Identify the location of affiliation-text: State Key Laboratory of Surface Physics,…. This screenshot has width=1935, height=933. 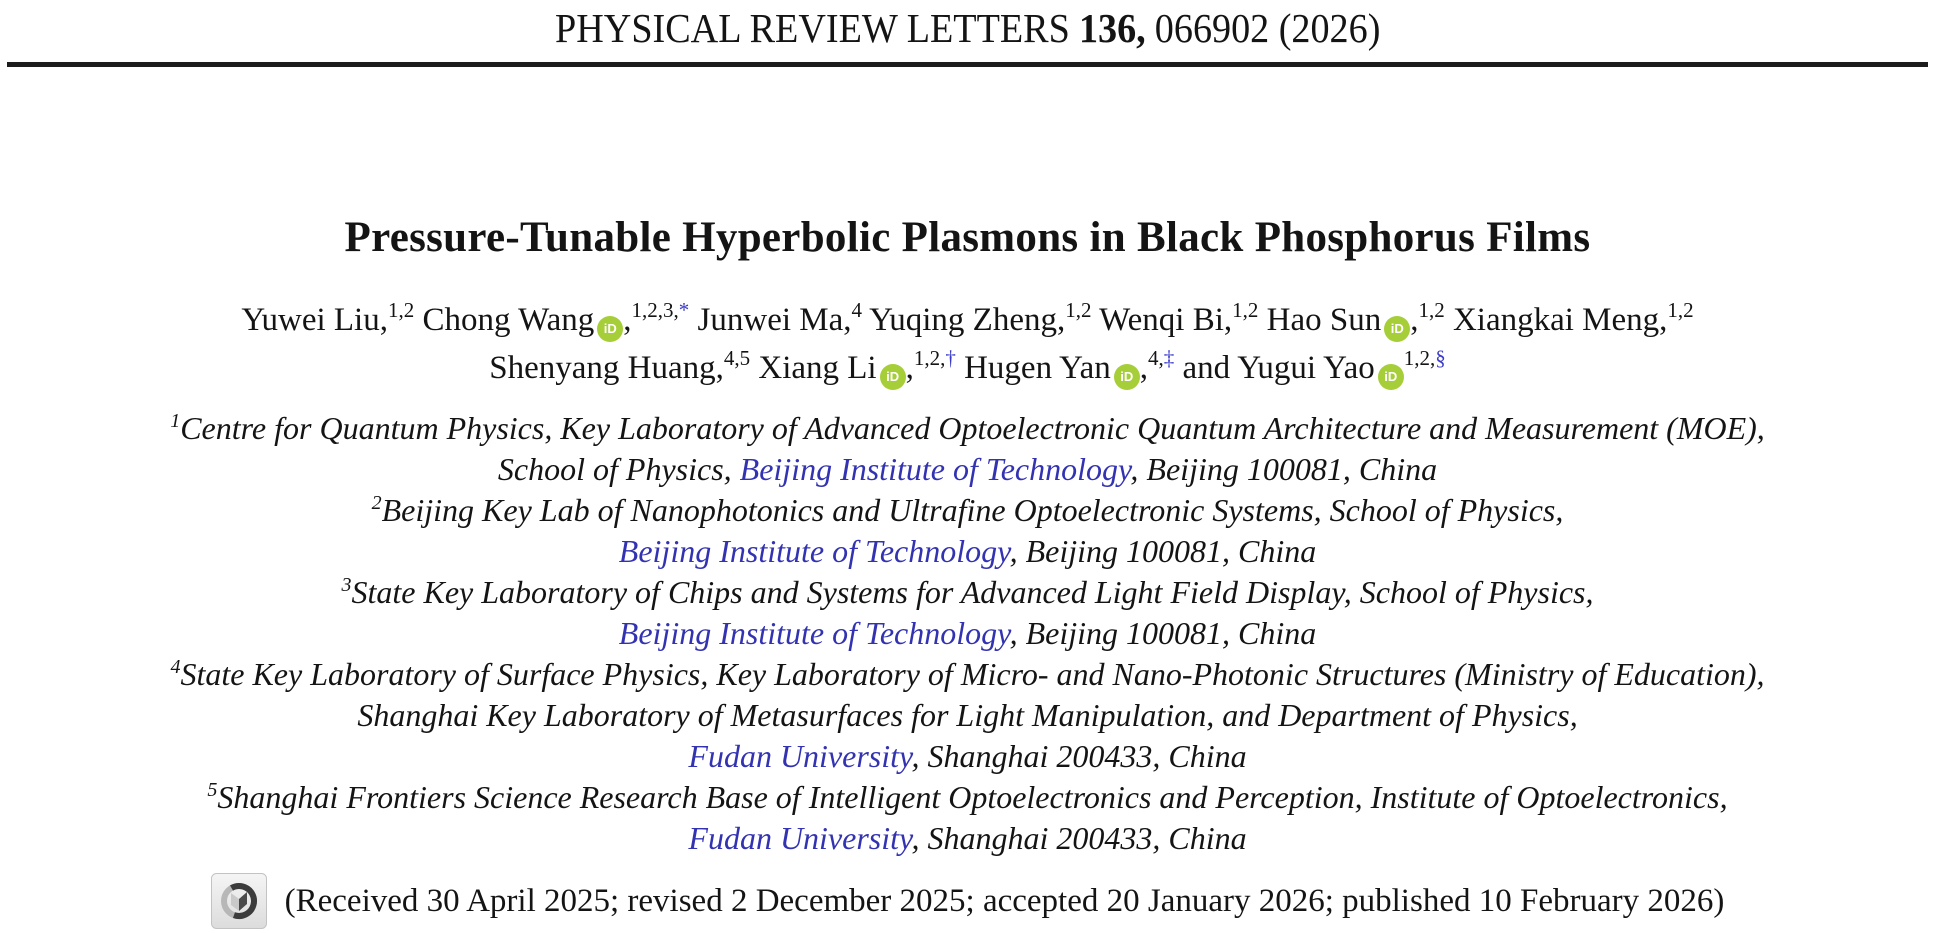
(972, 674).